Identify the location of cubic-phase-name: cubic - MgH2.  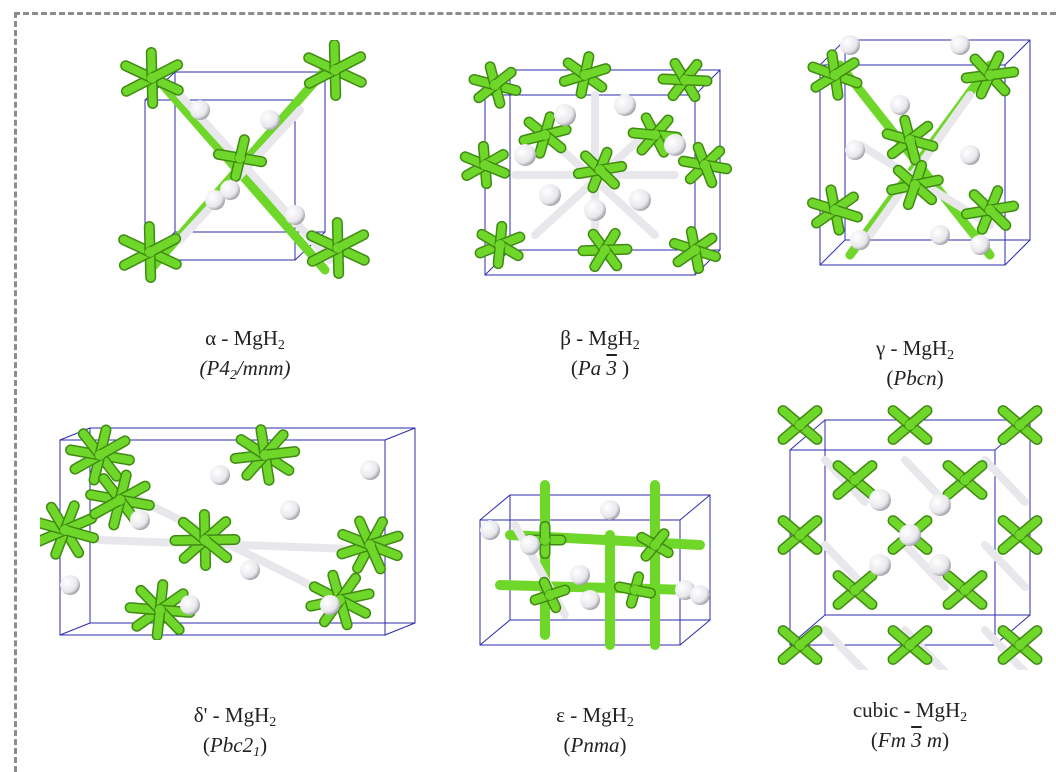
(910, 711).